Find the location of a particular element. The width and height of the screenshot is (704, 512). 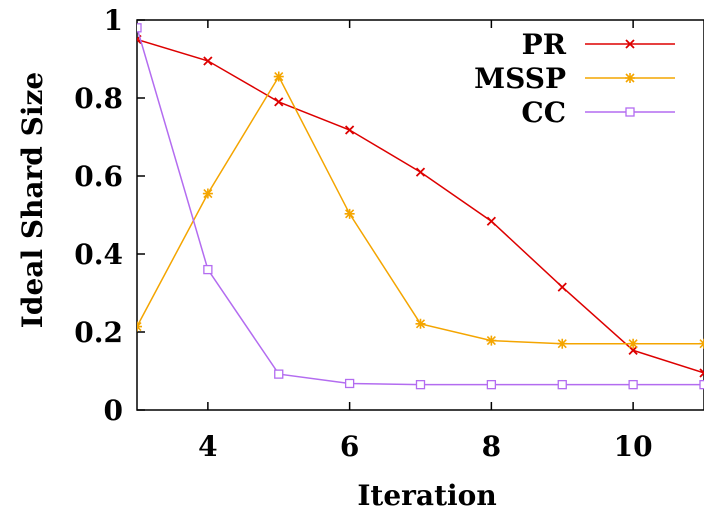

y-tick-label: 0.2 is located at coordinates (98, 332).